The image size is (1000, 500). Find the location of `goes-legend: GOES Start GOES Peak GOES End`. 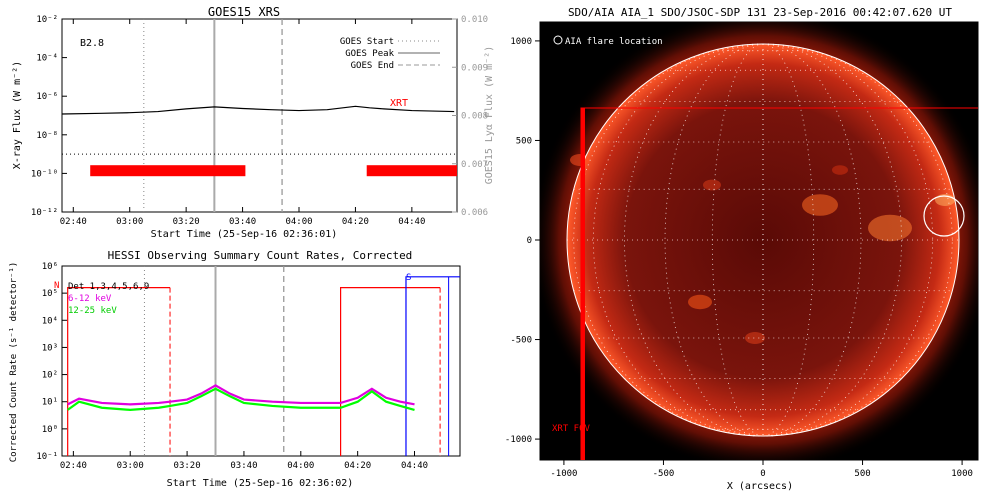

goes-legend: GOES Start GOES Peak GOES End is located at coordinates (390, 54).